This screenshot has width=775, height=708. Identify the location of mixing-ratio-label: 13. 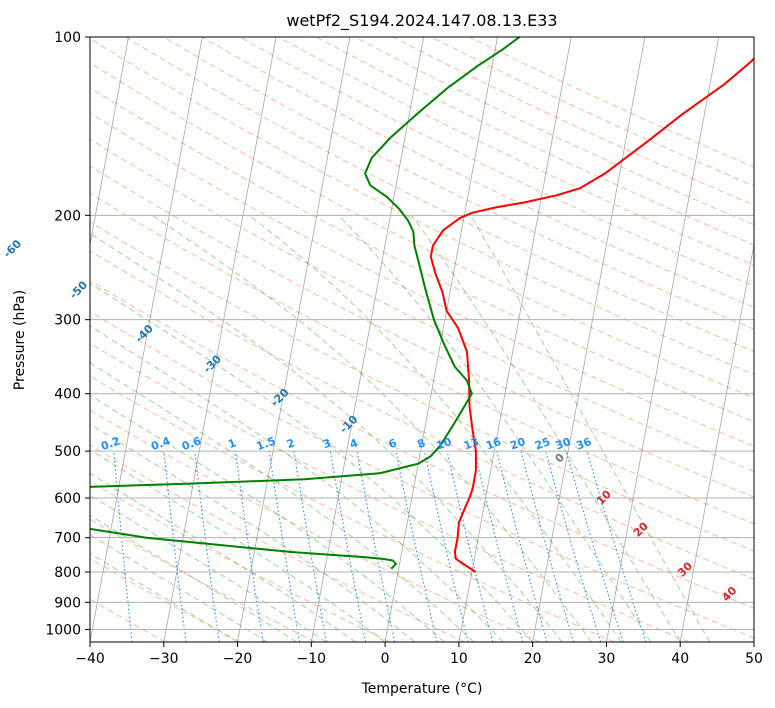
(471, 443).